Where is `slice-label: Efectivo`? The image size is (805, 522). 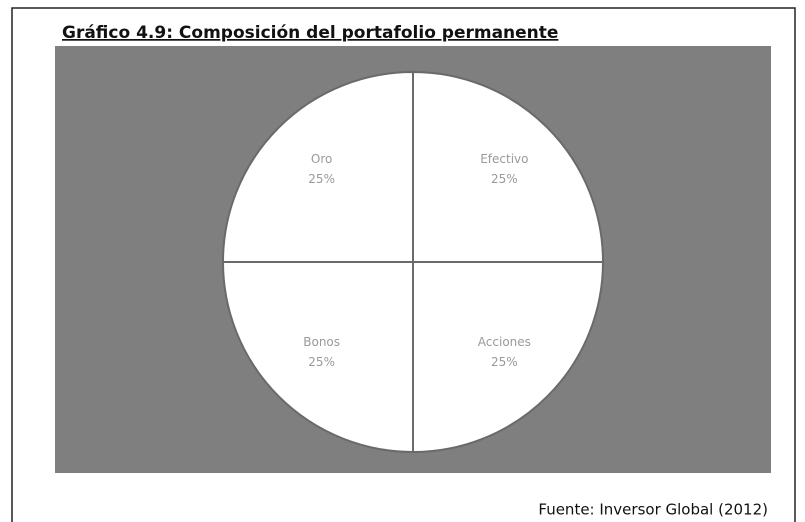 slice-label: Efectivo is located at coordinates (504, 159).